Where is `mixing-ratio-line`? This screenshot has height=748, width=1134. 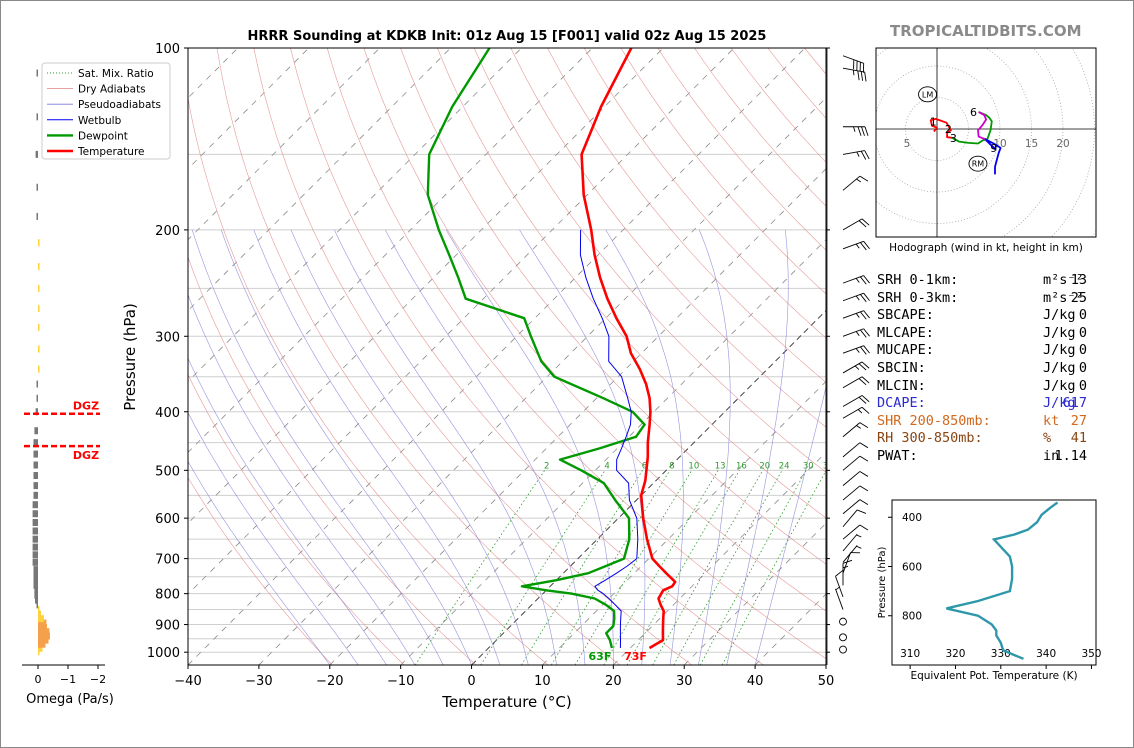
mixing-ratio-line is located at coordinates (773, 567).